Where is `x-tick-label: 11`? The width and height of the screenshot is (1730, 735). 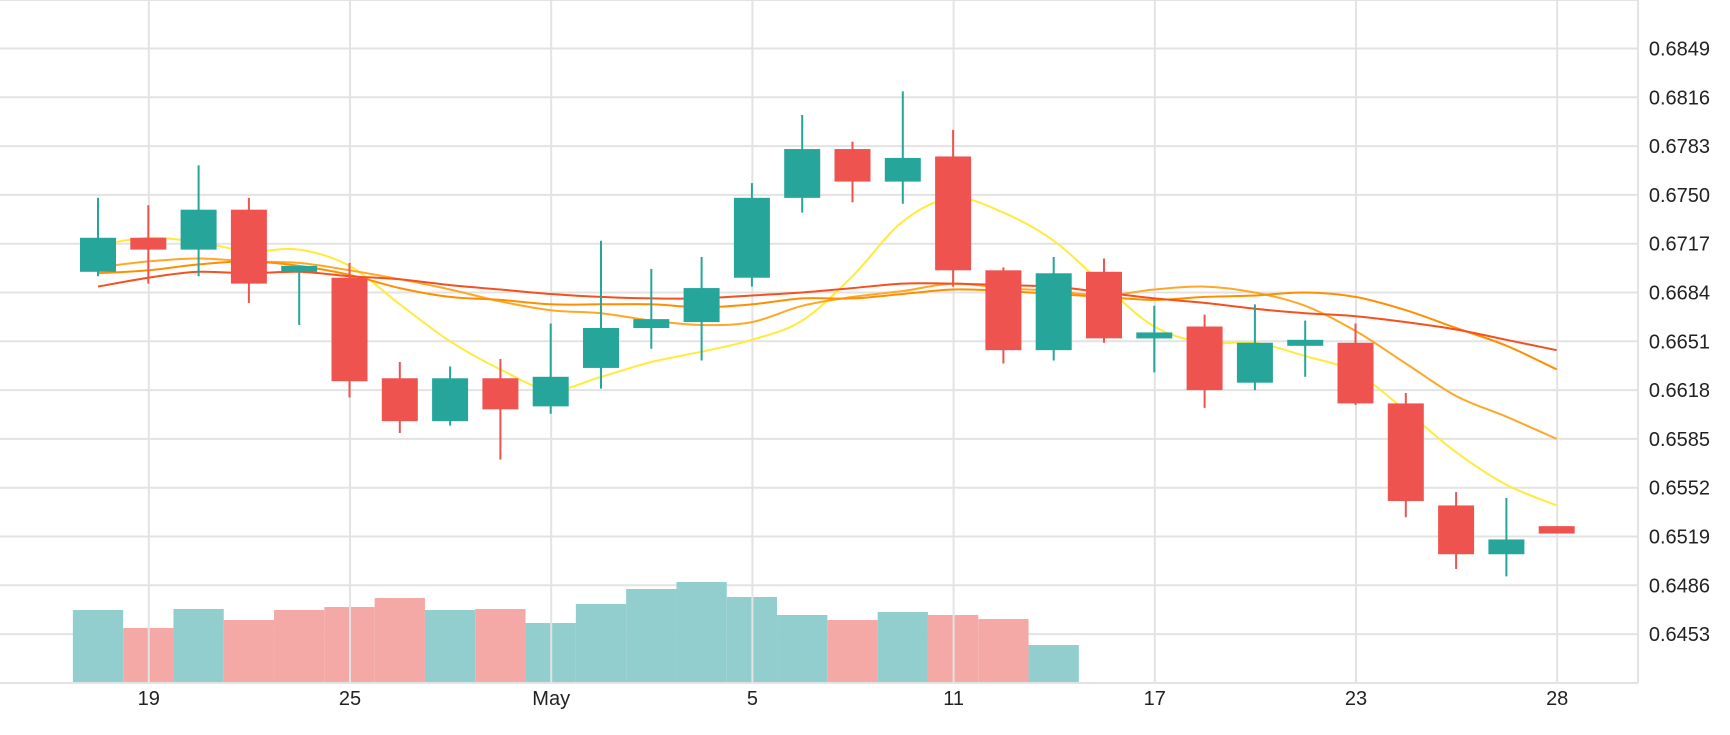
x-tick-label: 11 is located at coordinates (953, 699).